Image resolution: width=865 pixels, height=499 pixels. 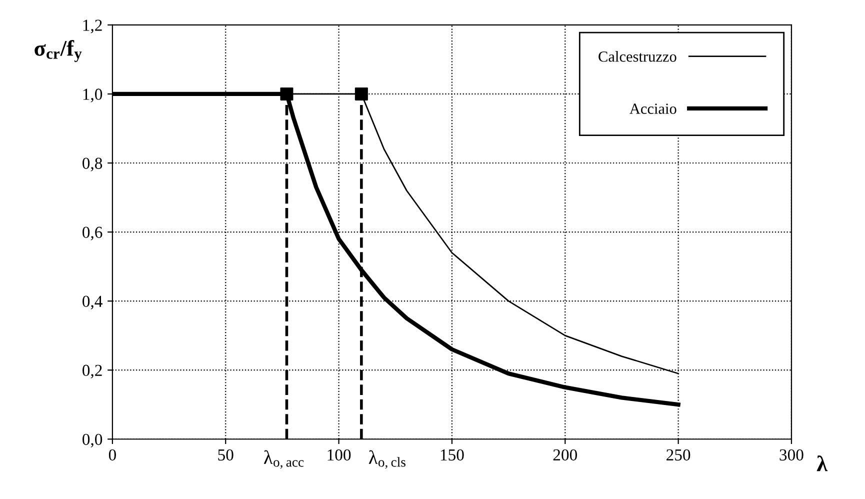 I want to click on x-tick-label: 200, so click(x=565, y=455).